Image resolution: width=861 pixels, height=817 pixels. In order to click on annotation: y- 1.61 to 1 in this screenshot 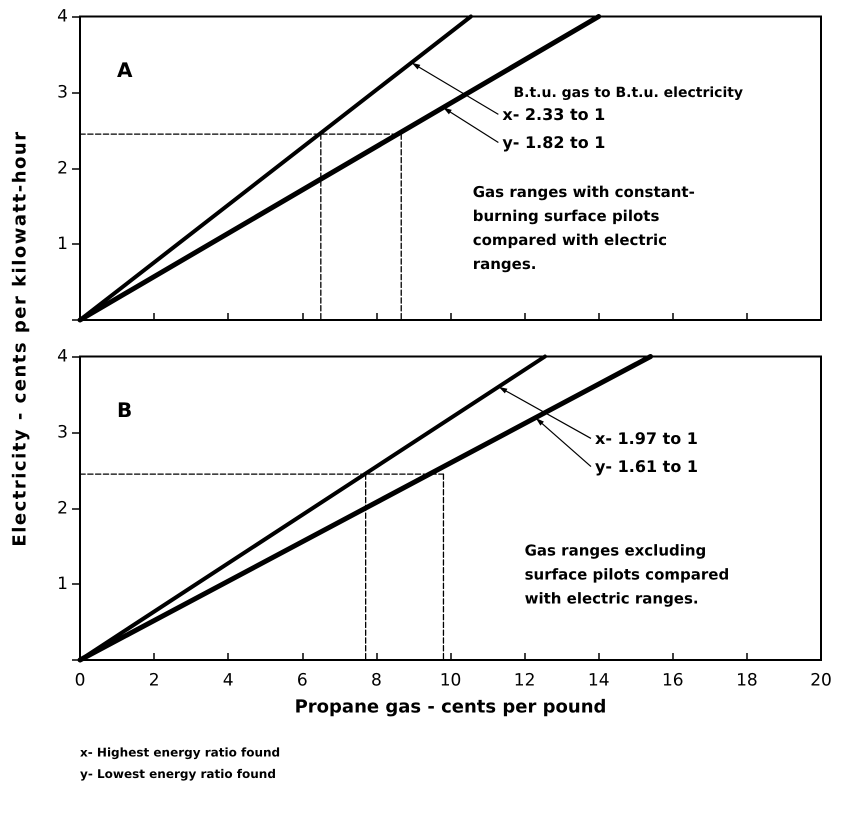, I will do `click(646, 466)`.